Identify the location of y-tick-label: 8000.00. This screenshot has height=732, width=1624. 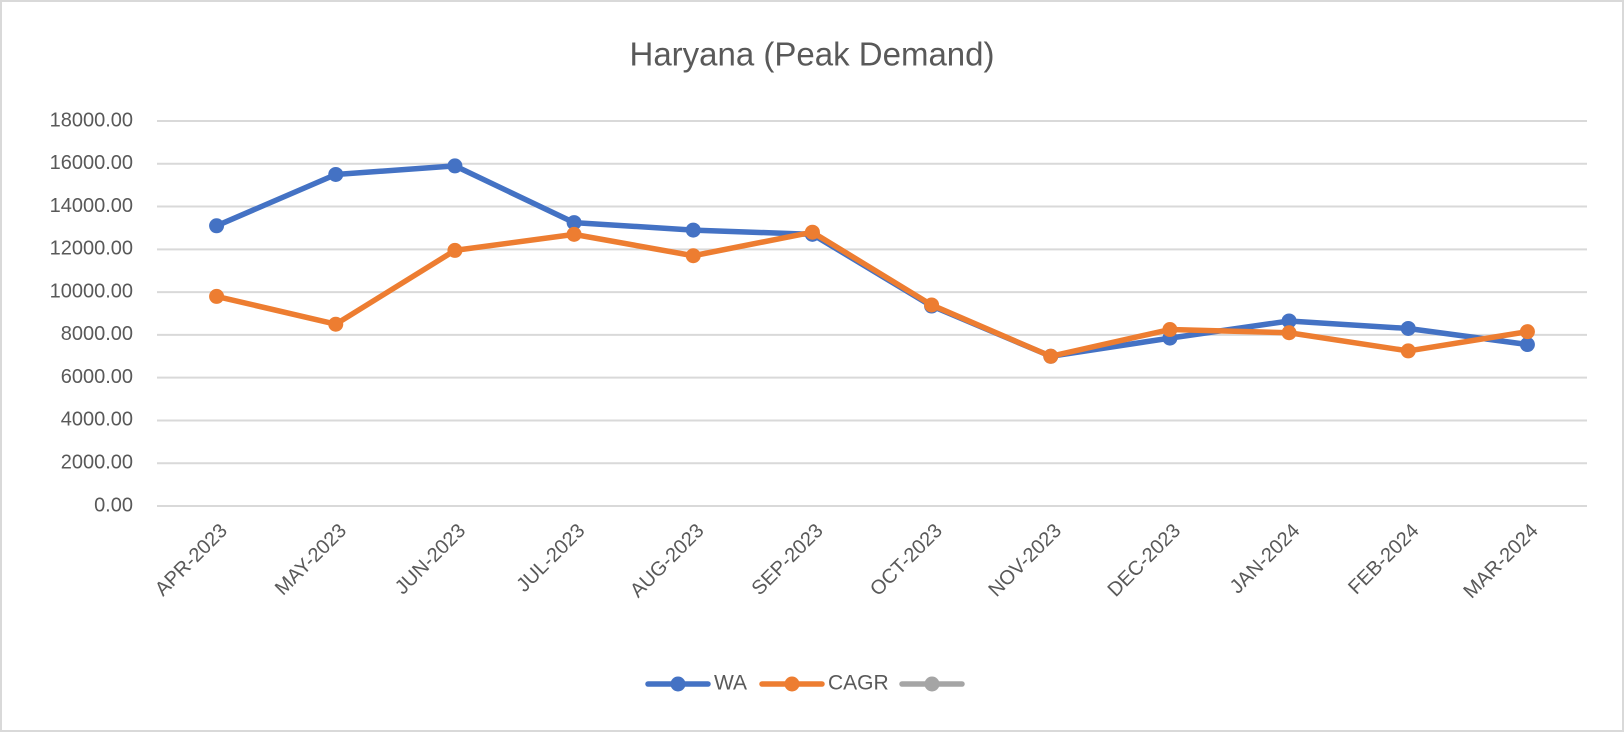
(97, 334).